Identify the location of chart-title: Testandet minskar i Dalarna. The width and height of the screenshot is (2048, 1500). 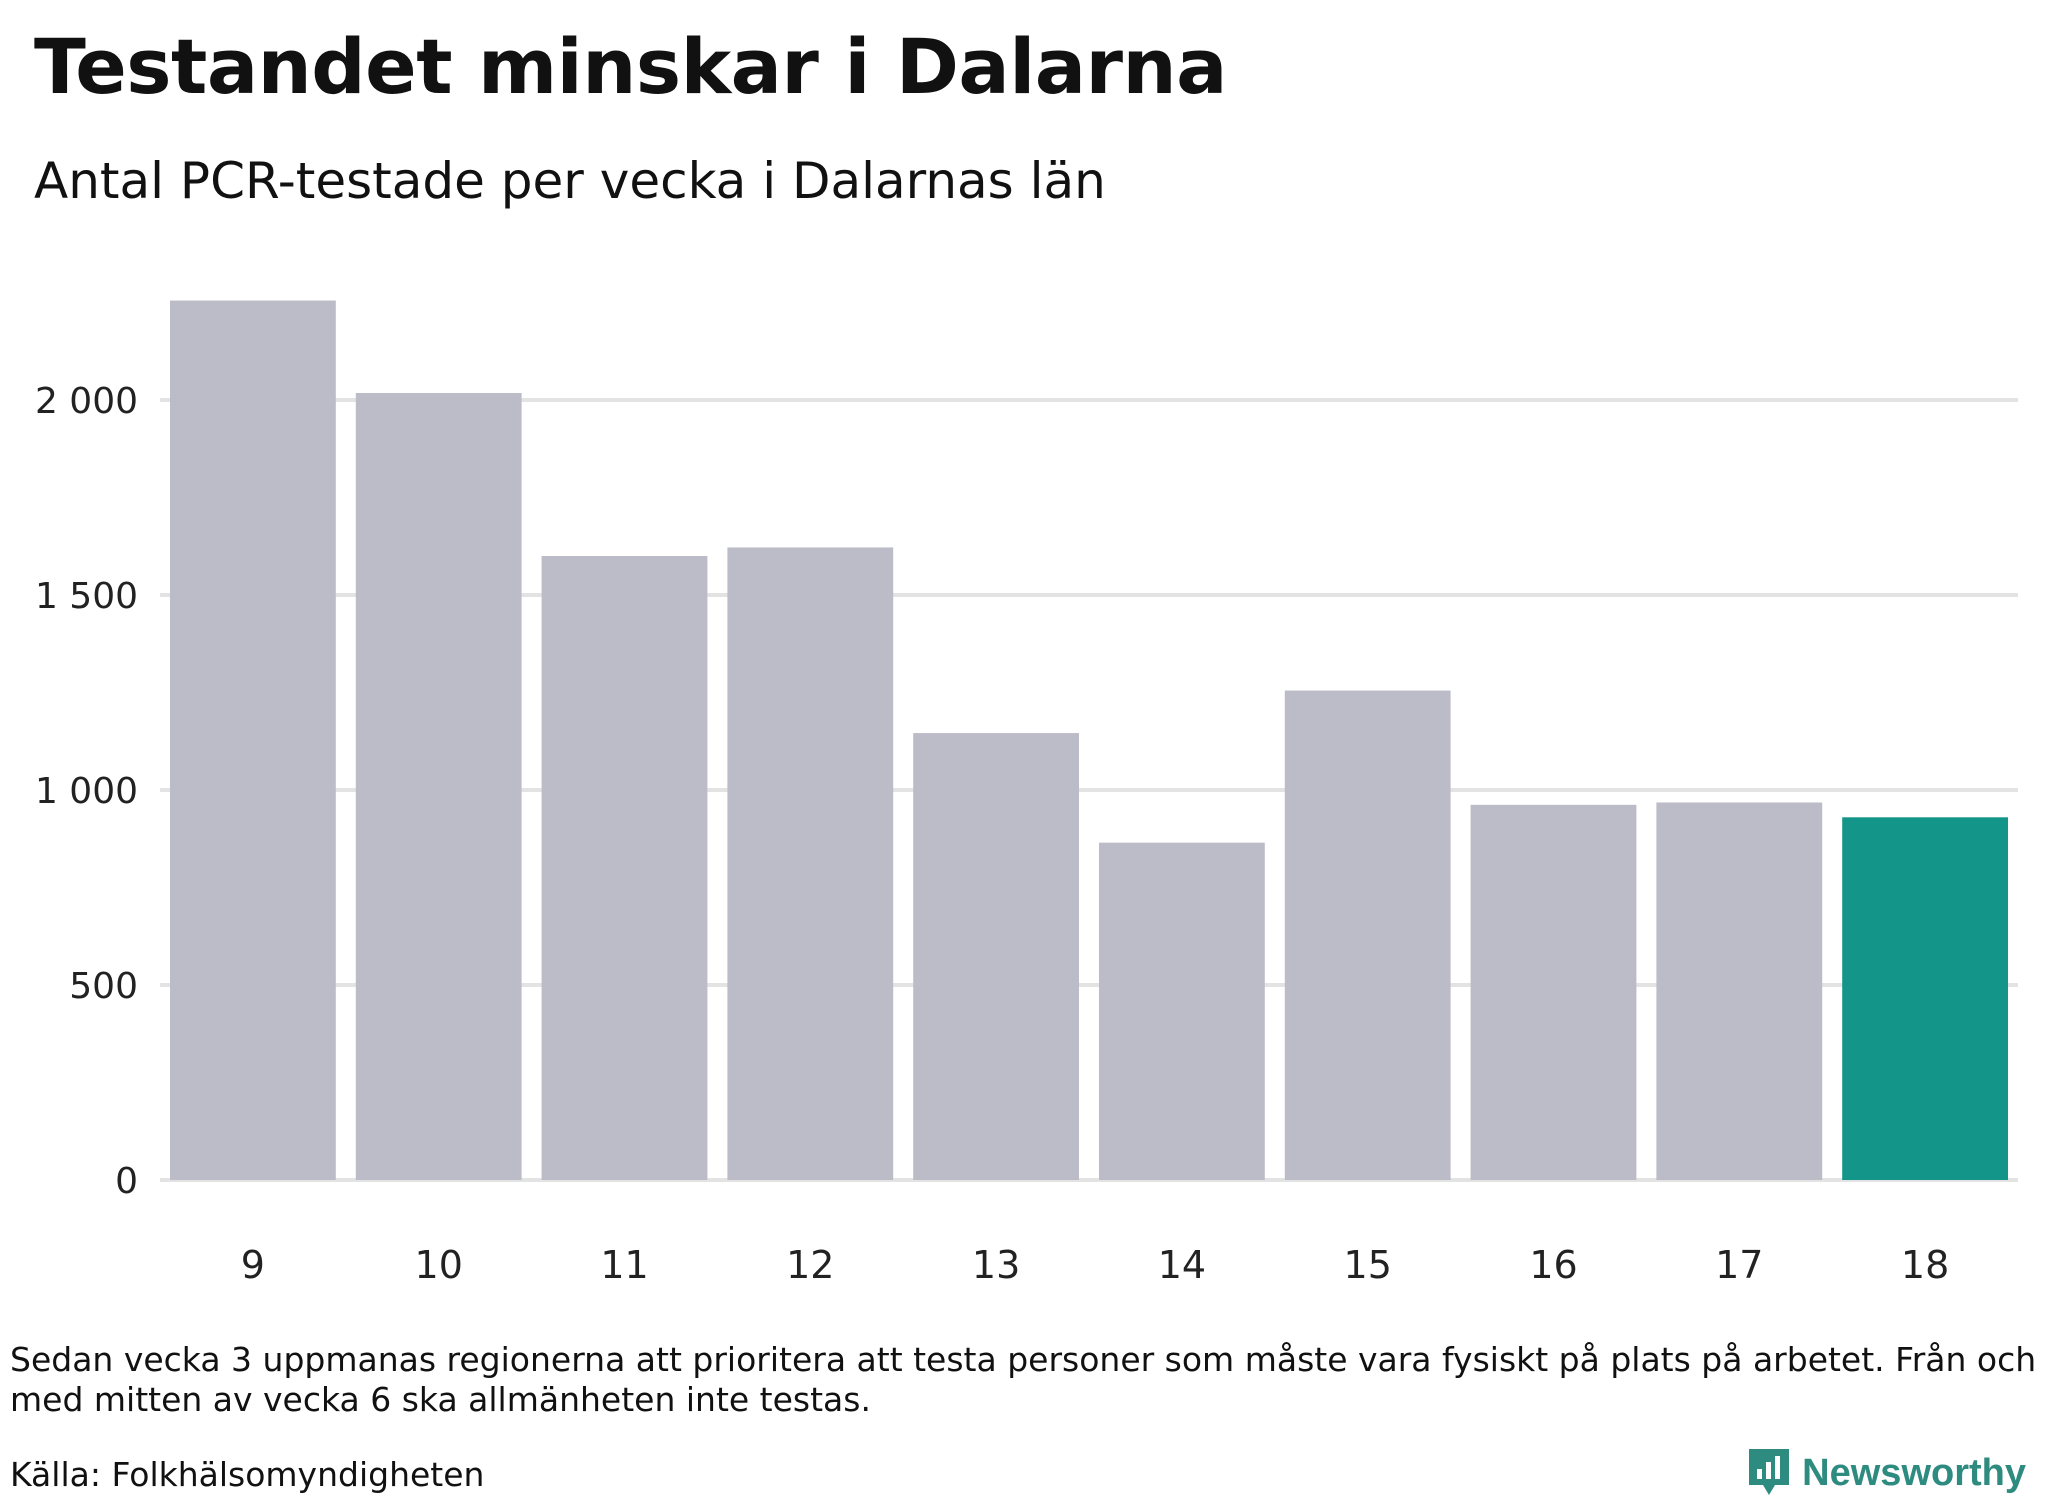
(630, 66).